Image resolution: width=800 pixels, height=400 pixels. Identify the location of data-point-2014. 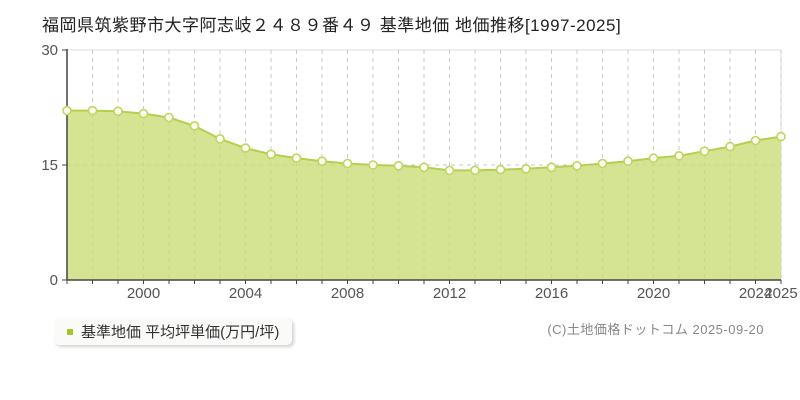
(500, 169).